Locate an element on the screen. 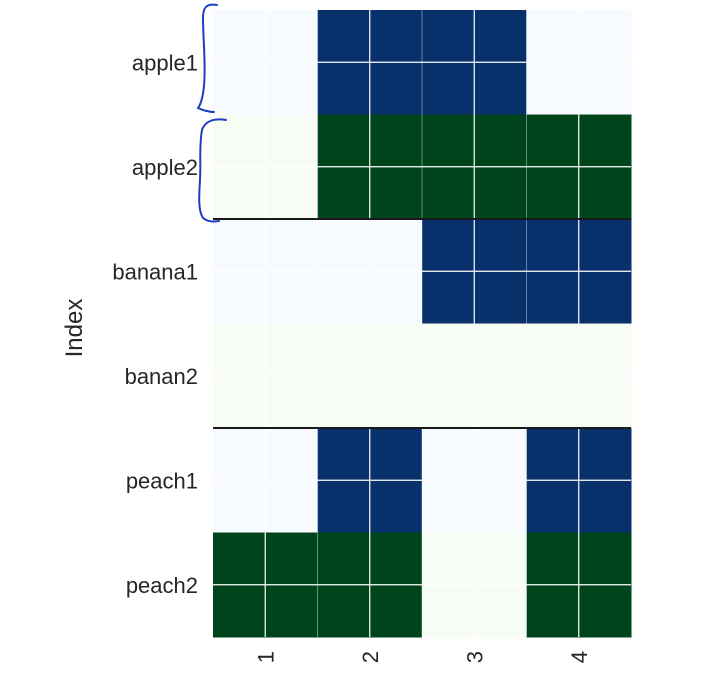 Image resolution: width=704 pixels, height=679 pixels. y-tick-labels: apple1 apple2 banana1 banan2 peach1 peach2 is located at coordinates (155, 324).